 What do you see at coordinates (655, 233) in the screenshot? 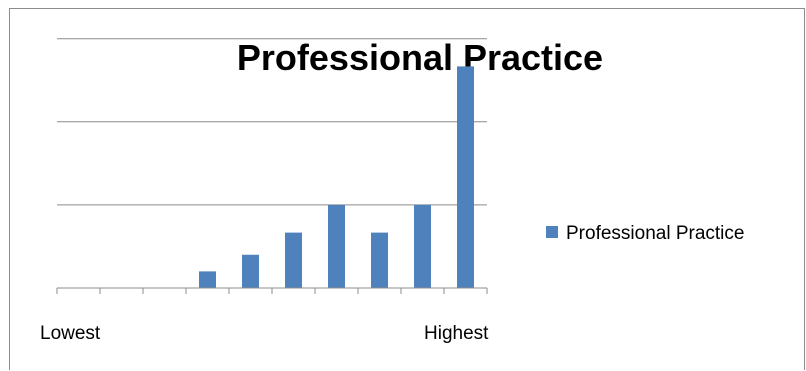
I see `legend-label: Professional Practice` at bounding box center [655, 233].